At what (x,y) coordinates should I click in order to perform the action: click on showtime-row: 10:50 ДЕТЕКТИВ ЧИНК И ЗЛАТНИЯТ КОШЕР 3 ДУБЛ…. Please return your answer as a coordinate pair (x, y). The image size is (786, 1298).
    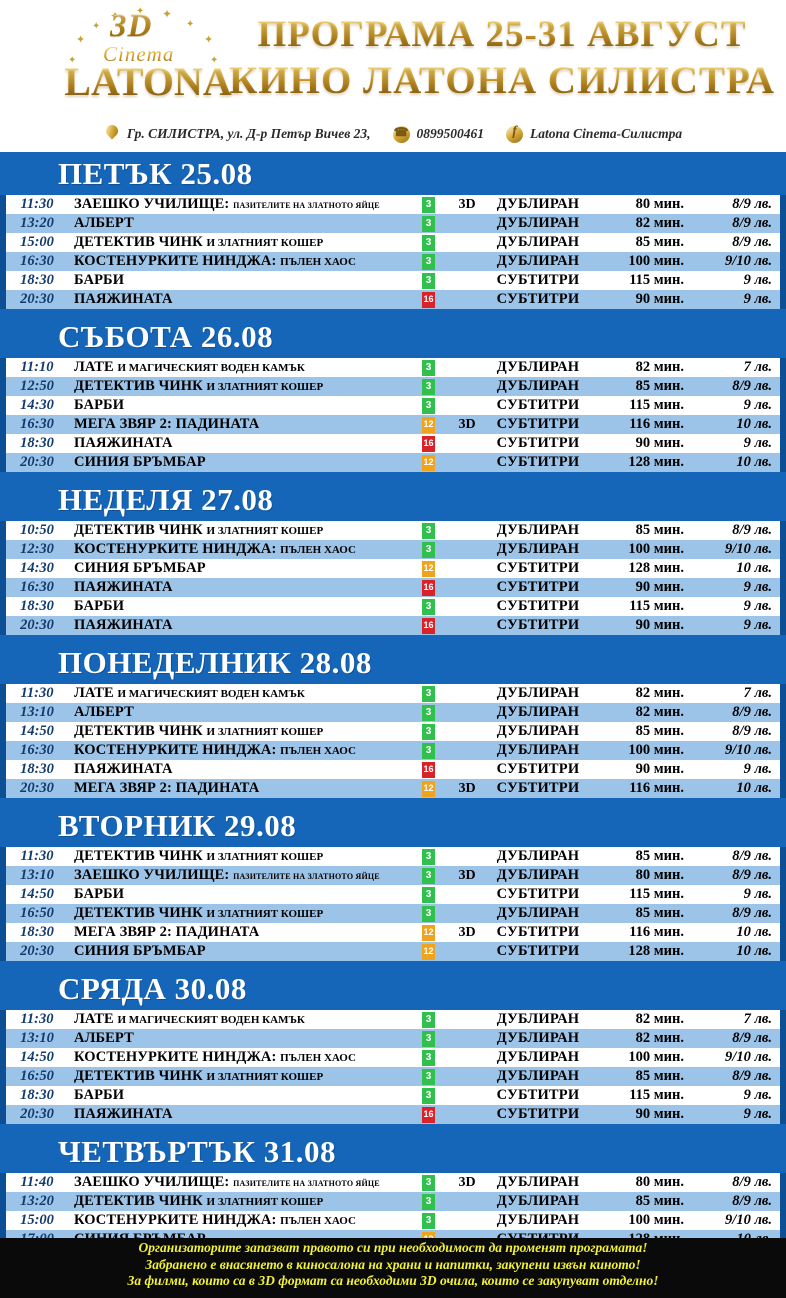
    Looking at the image, I should click on (393, 530).